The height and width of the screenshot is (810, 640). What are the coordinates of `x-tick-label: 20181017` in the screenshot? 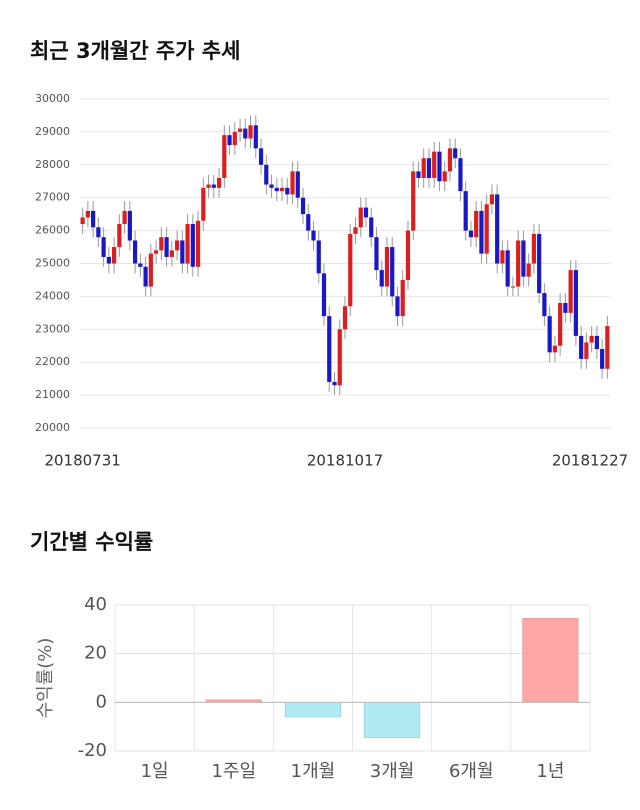 It's located at (345, 461).